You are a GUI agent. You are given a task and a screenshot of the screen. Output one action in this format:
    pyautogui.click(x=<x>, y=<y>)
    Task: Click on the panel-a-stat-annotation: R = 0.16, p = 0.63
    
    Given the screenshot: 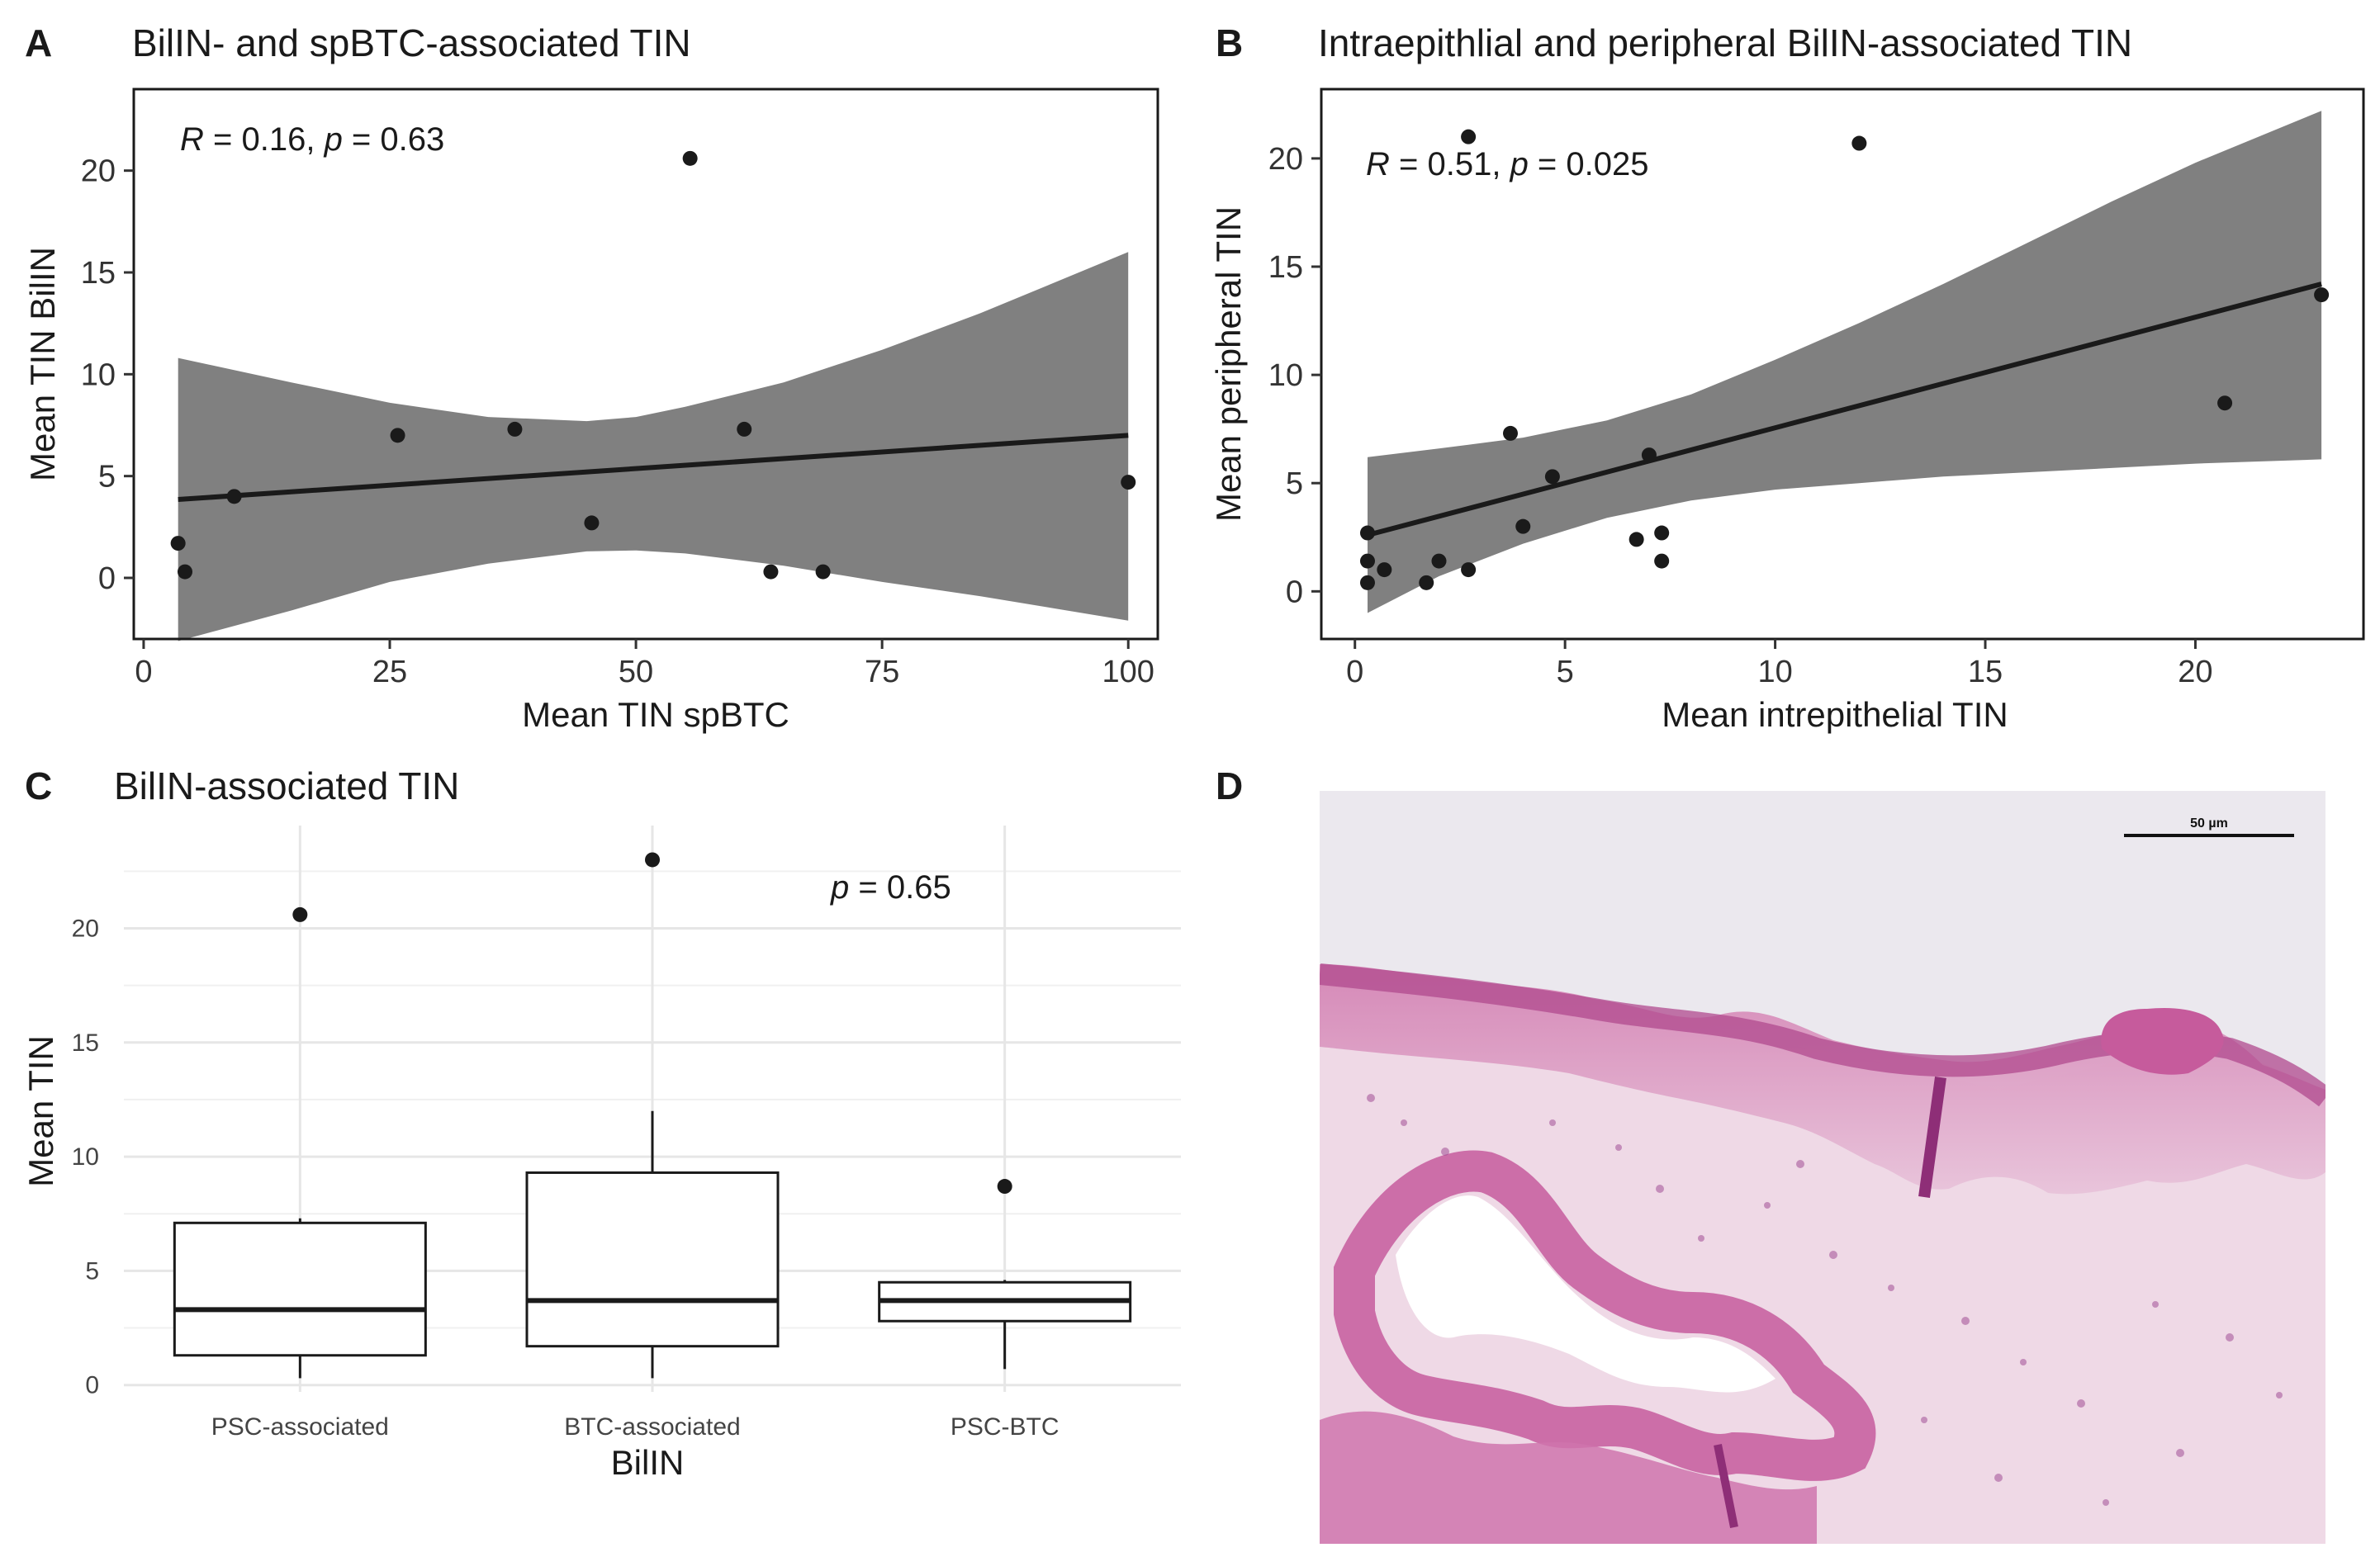 What is the action you would take?
    pyautogui.click(x=312, y=139)
    